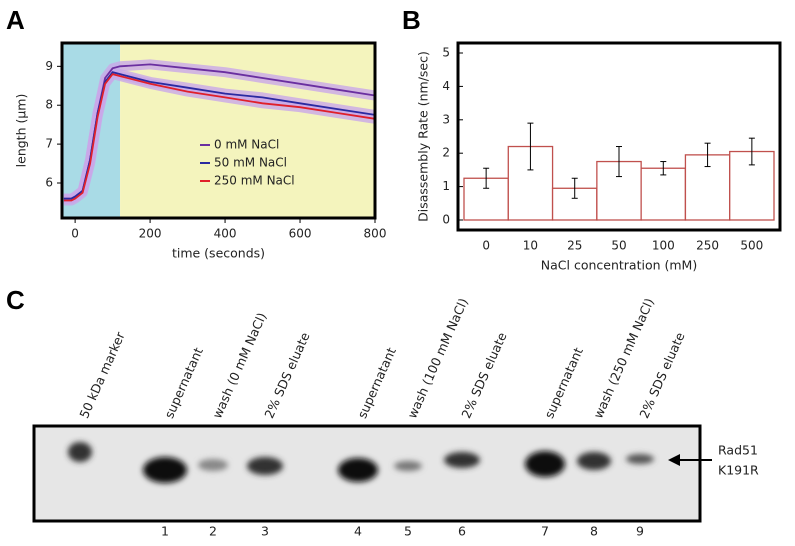 The width and height of the screenshot is (795, 546). I want to click on band-label: Rad51, so click(738, 450).